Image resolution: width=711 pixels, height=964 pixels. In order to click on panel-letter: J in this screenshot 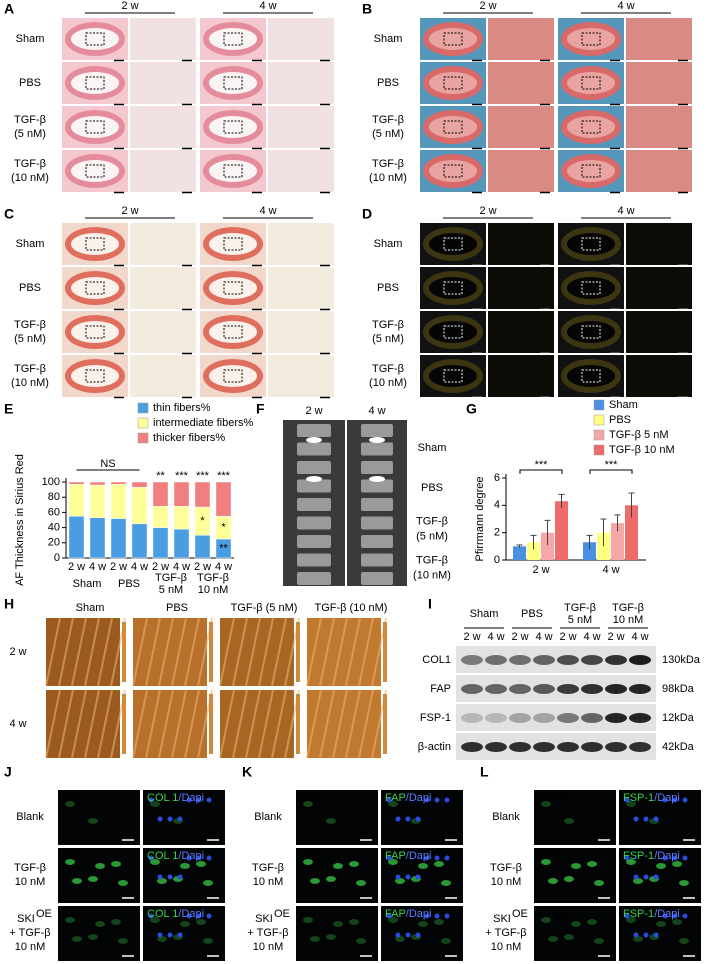, I will do `click(8, 772)`.